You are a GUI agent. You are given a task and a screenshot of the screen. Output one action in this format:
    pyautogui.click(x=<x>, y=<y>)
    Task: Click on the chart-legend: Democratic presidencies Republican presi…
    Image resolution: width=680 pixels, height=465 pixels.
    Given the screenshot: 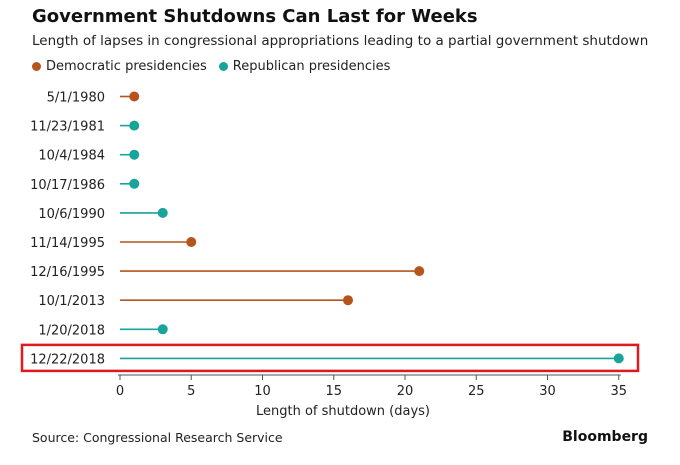 What is the action you would take?
    pyautogui.click(x=217, y=66)
    